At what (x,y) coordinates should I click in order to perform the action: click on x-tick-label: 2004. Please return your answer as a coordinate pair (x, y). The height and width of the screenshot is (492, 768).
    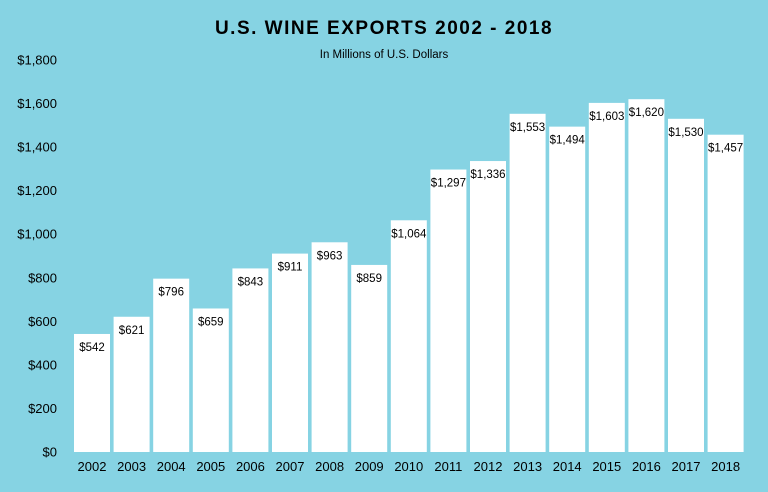
    Looking at the image, I should click on (171, 466).